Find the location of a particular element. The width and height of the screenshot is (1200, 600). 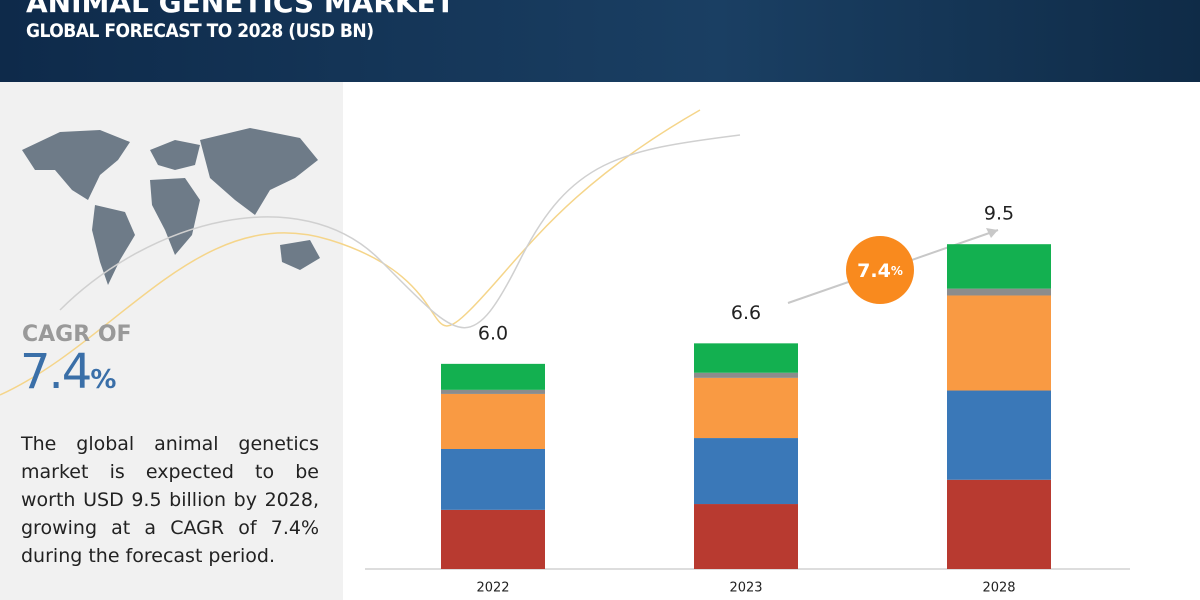

cagr-number: 7.4 is located at coordinates (56, 372).